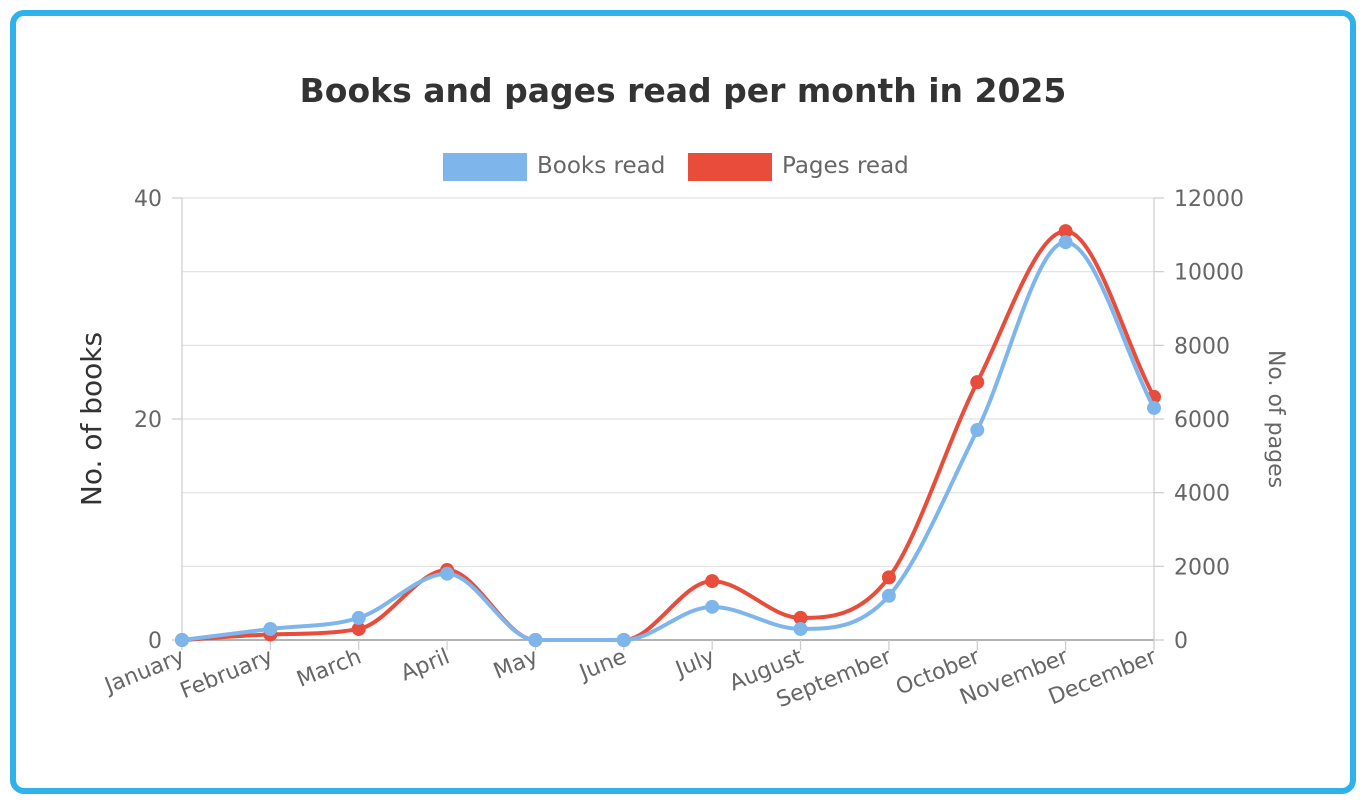  Describe the element at coordinates (1209, 199) in the screenshot. I see `y-right-tick-label: 12000` at that location.